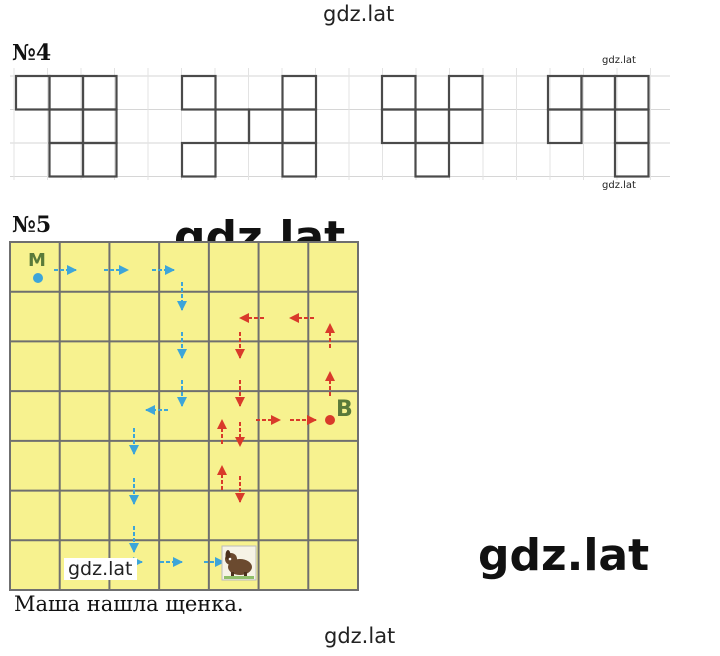  Describe the element at coordinates (564, 555) in the screenshot. I see `watermark-big: gdz.lat` at that location.